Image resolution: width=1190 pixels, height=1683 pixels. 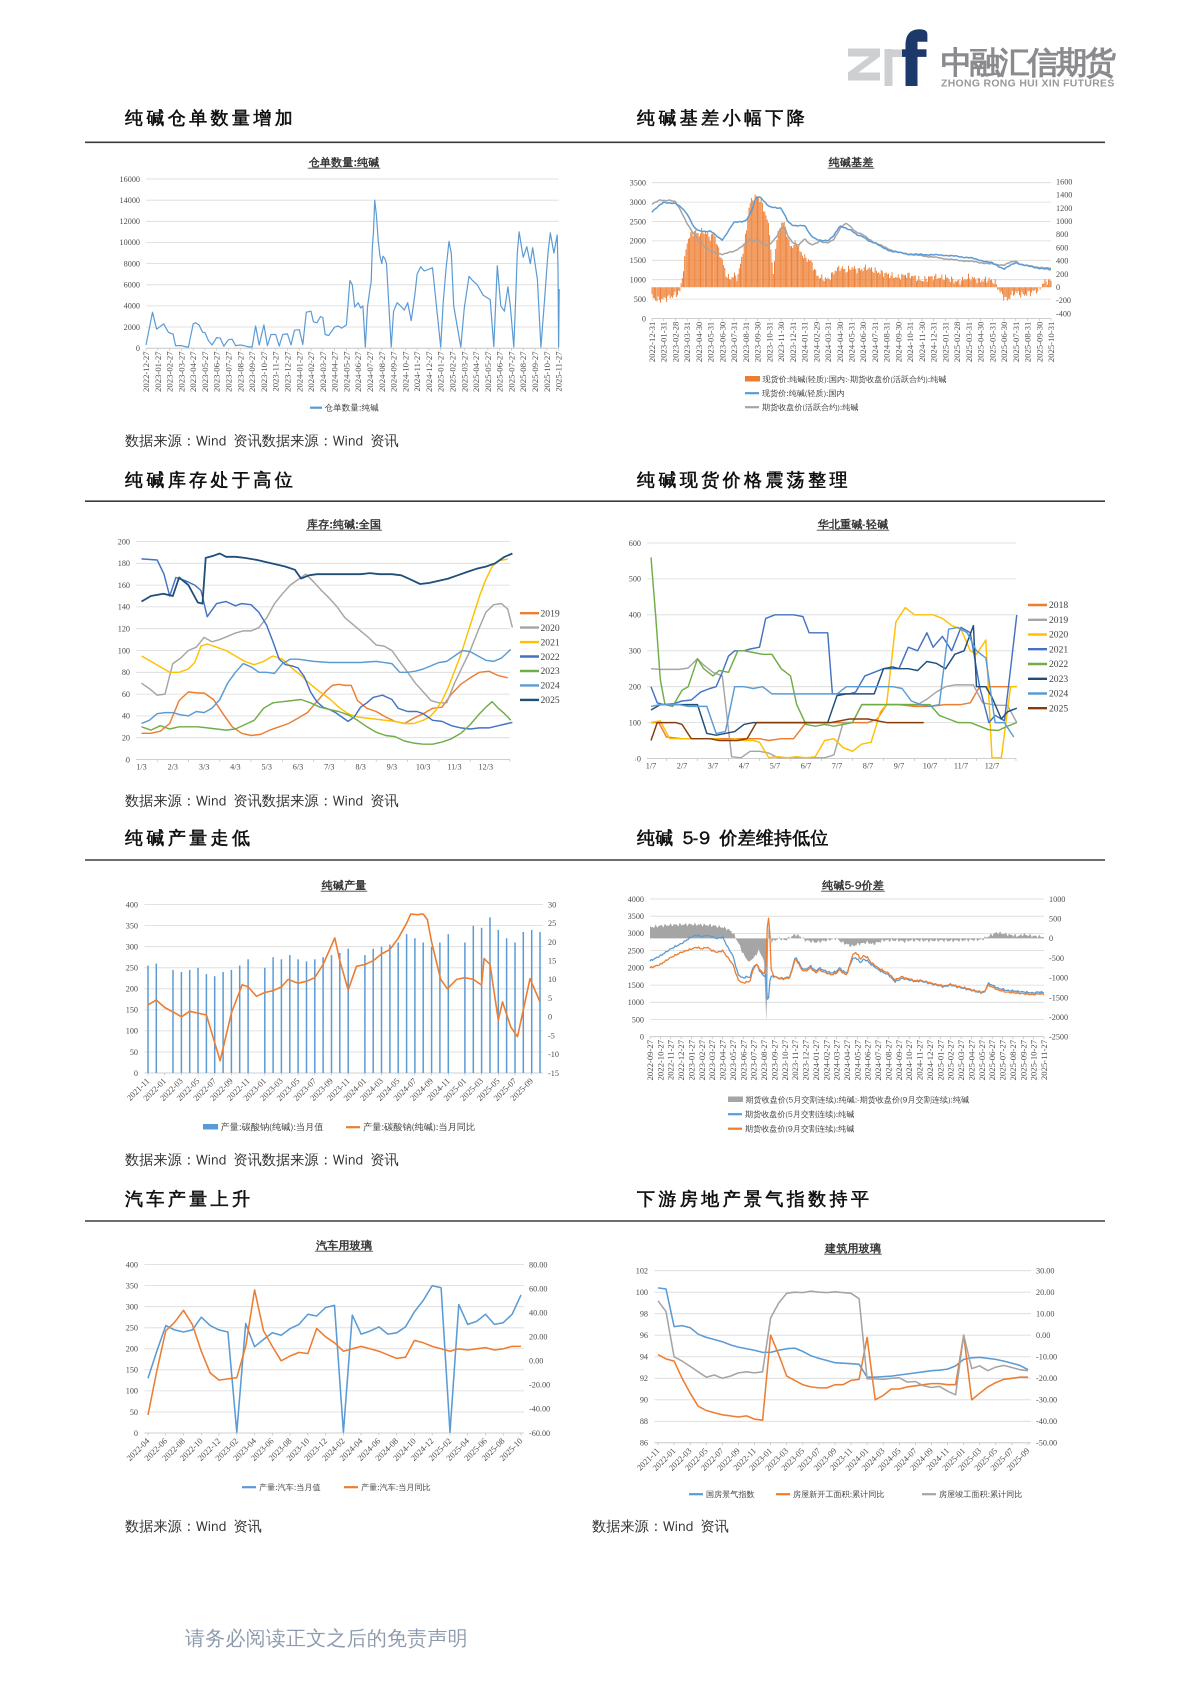 I want to click on svg-text: 2025-07-31, so click(x=1016, y=342).